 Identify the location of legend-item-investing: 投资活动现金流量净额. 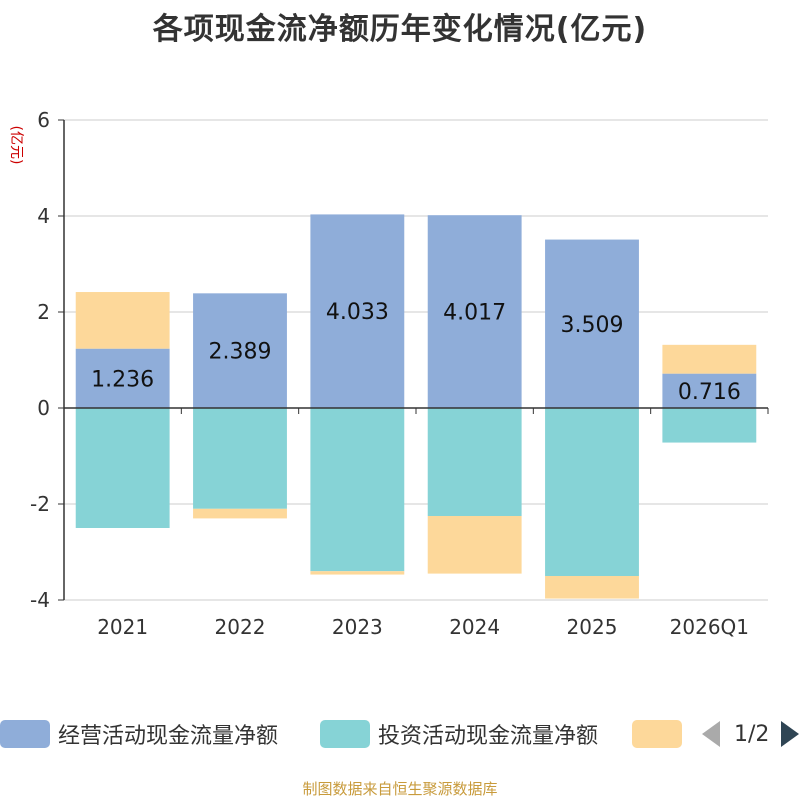
(459, 734).